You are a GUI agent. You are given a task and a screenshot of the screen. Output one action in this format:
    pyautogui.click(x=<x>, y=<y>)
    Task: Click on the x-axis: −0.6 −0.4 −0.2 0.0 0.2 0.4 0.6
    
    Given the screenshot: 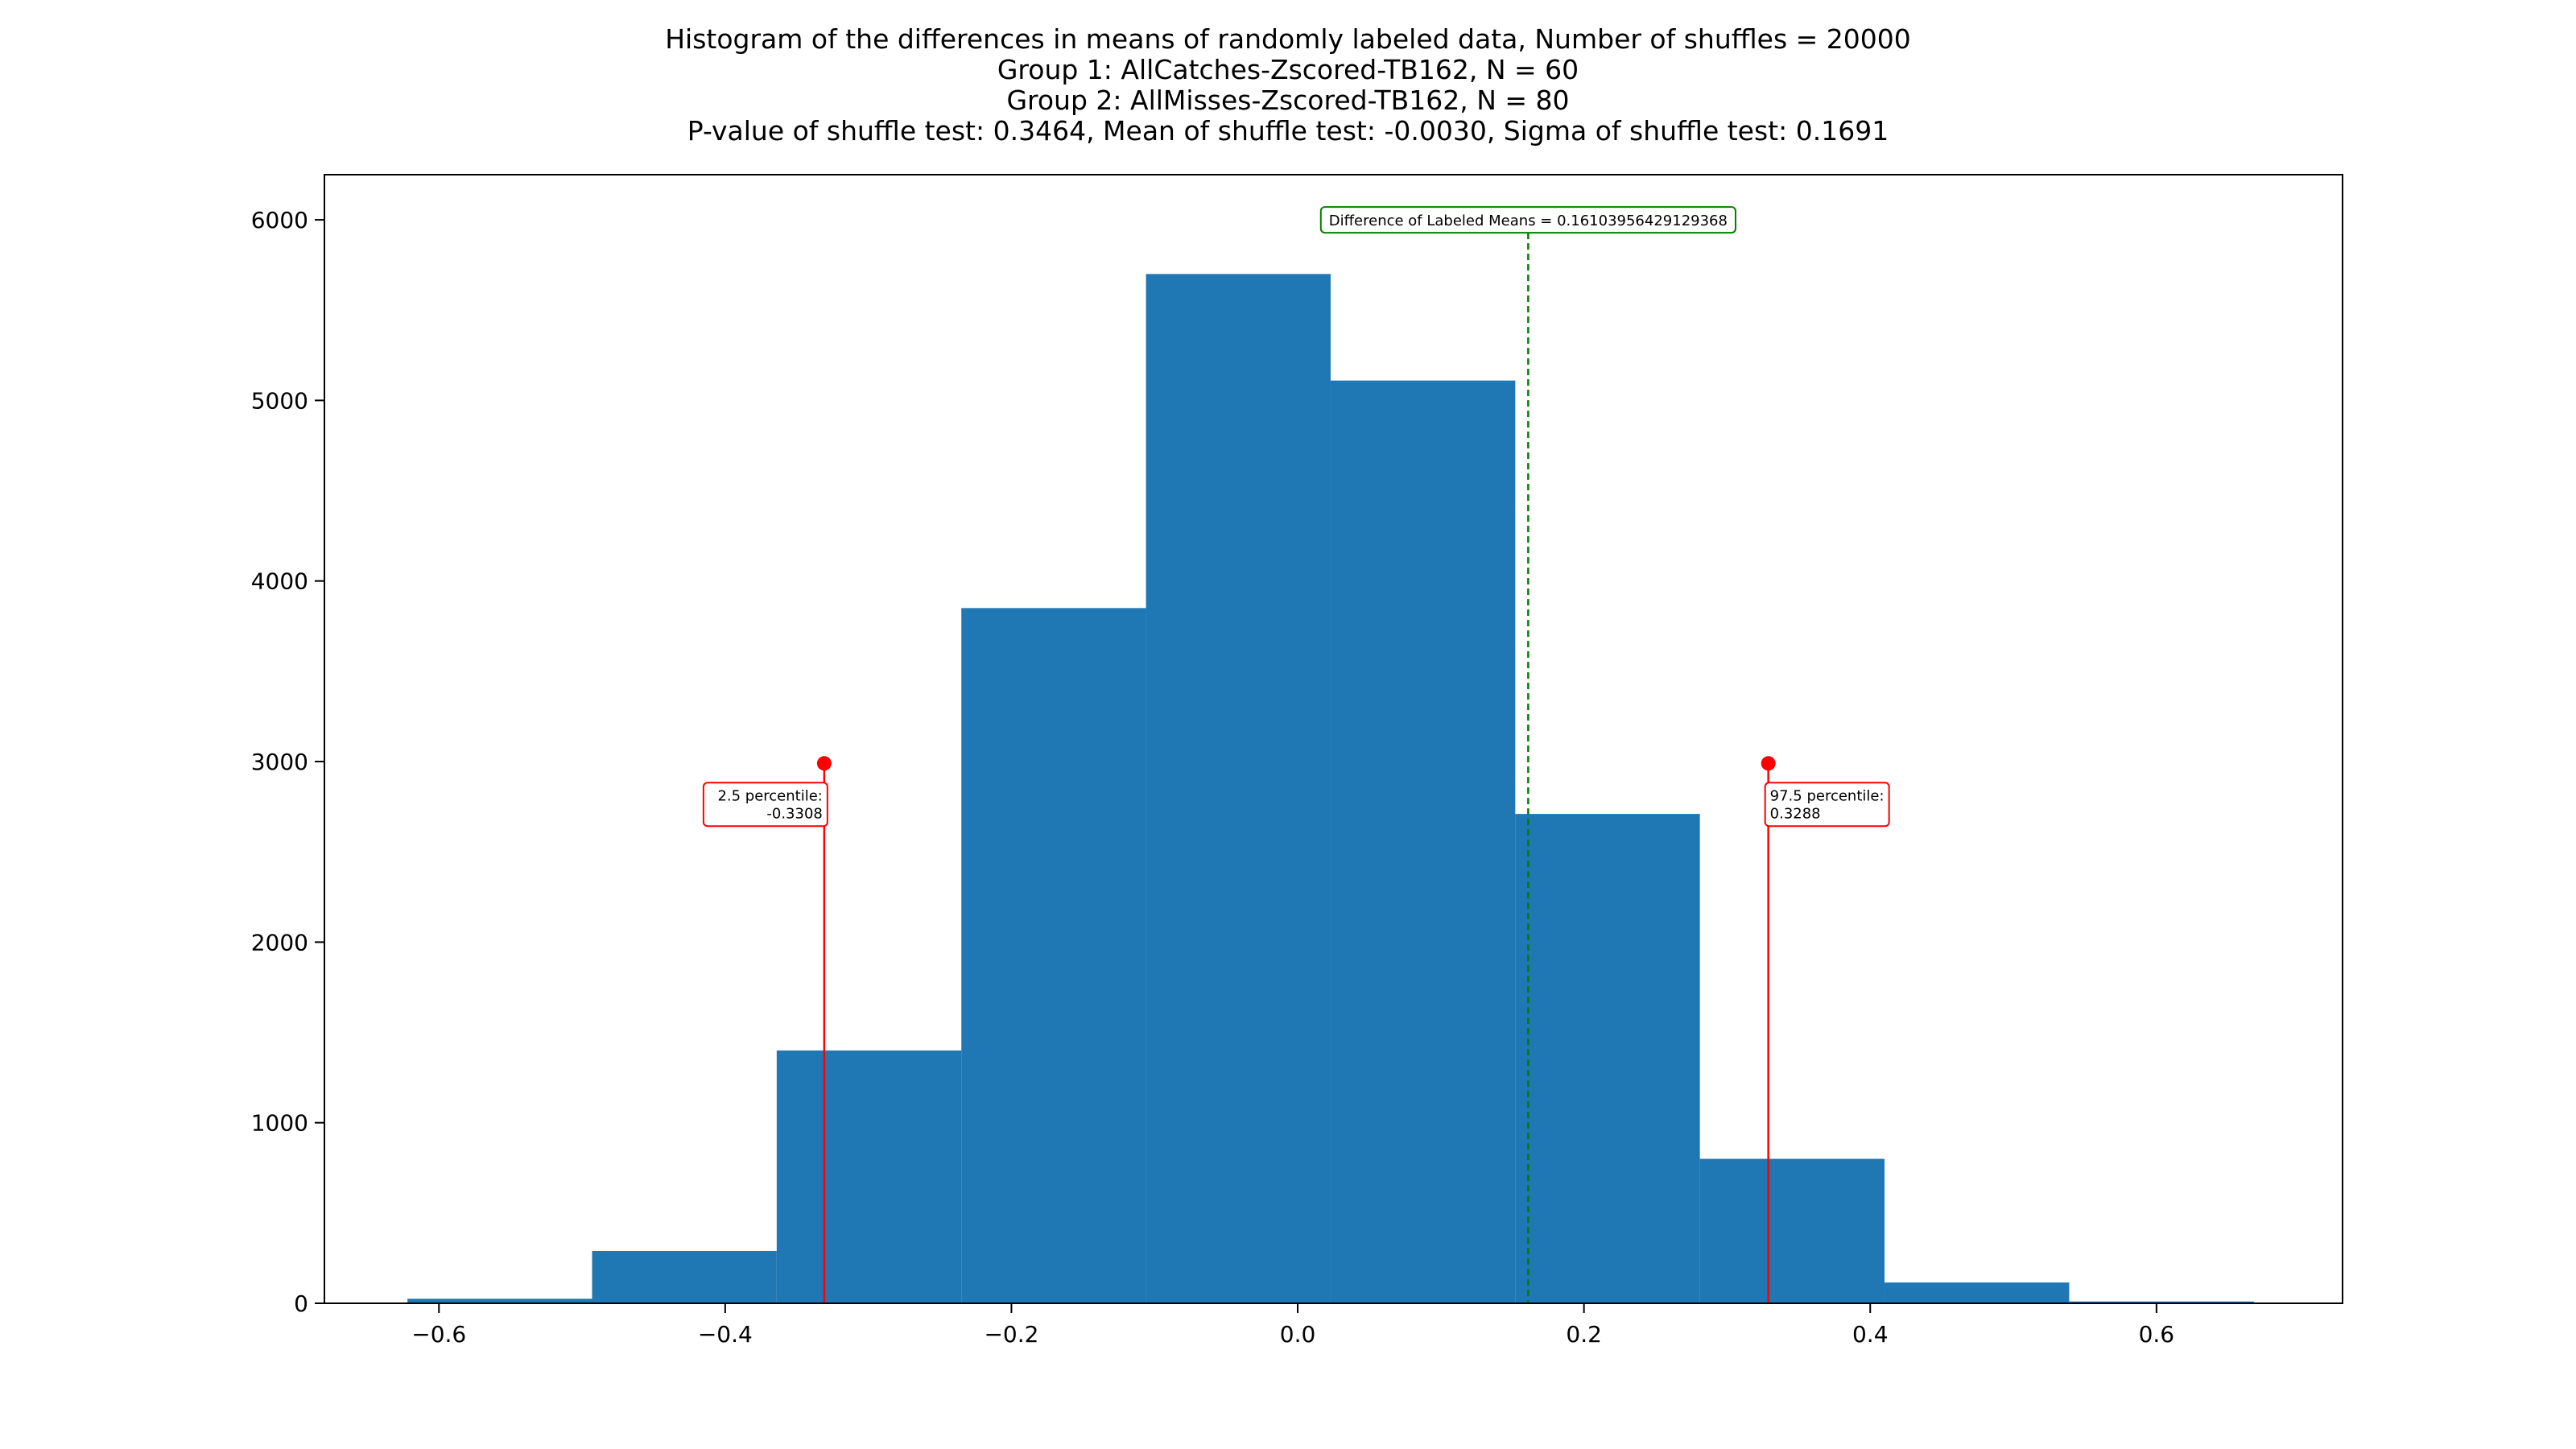 What is the action you would take?
    pyautogui.click(x=1292, y=1325)
    